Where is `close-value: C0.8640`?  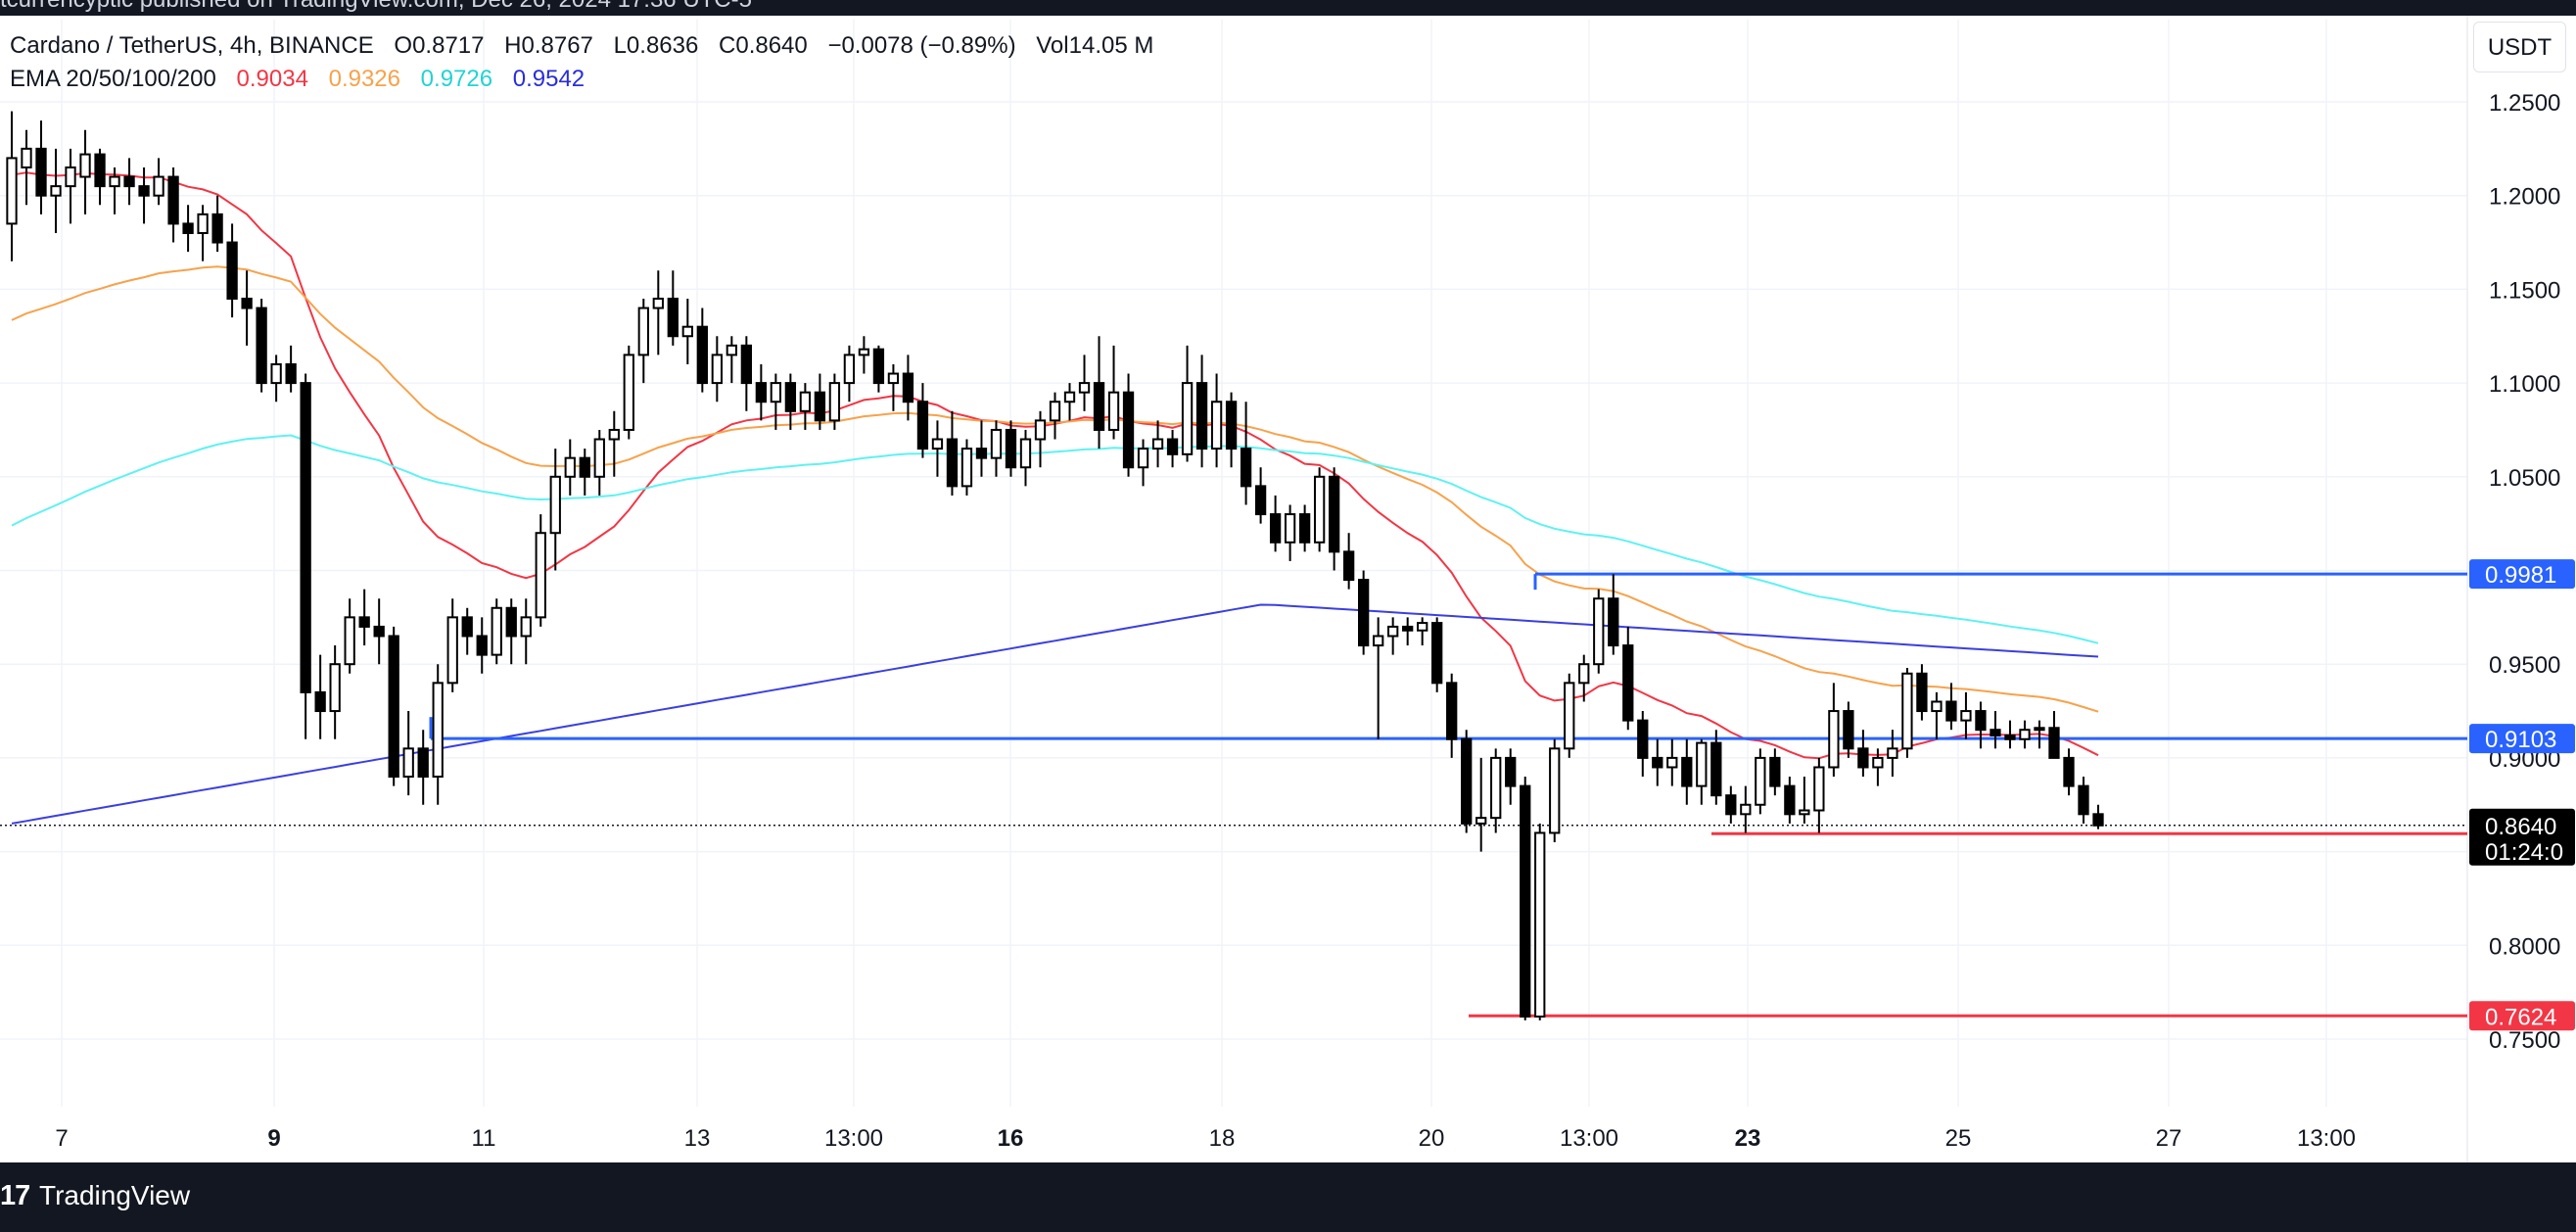
close-value: C0.8640 is located at coordinates (764, 45).